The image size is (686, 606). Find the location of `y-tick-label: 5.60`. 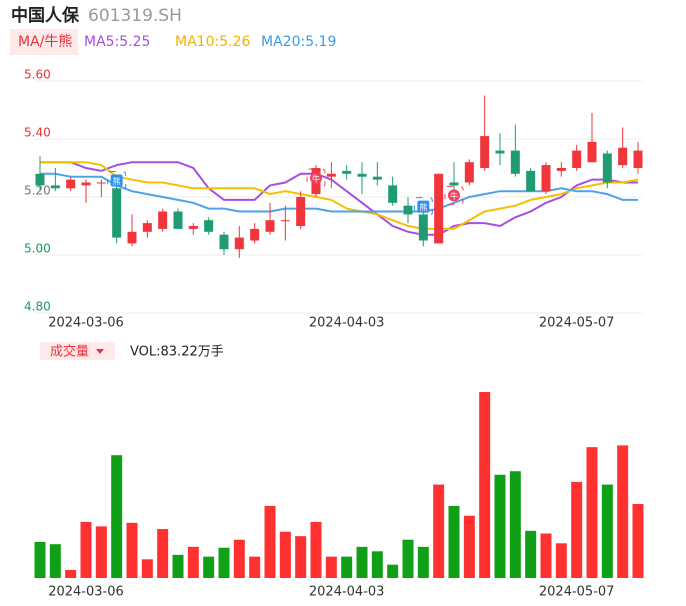

y-tick-label: 5.60 is located at coordinates (37, 75).